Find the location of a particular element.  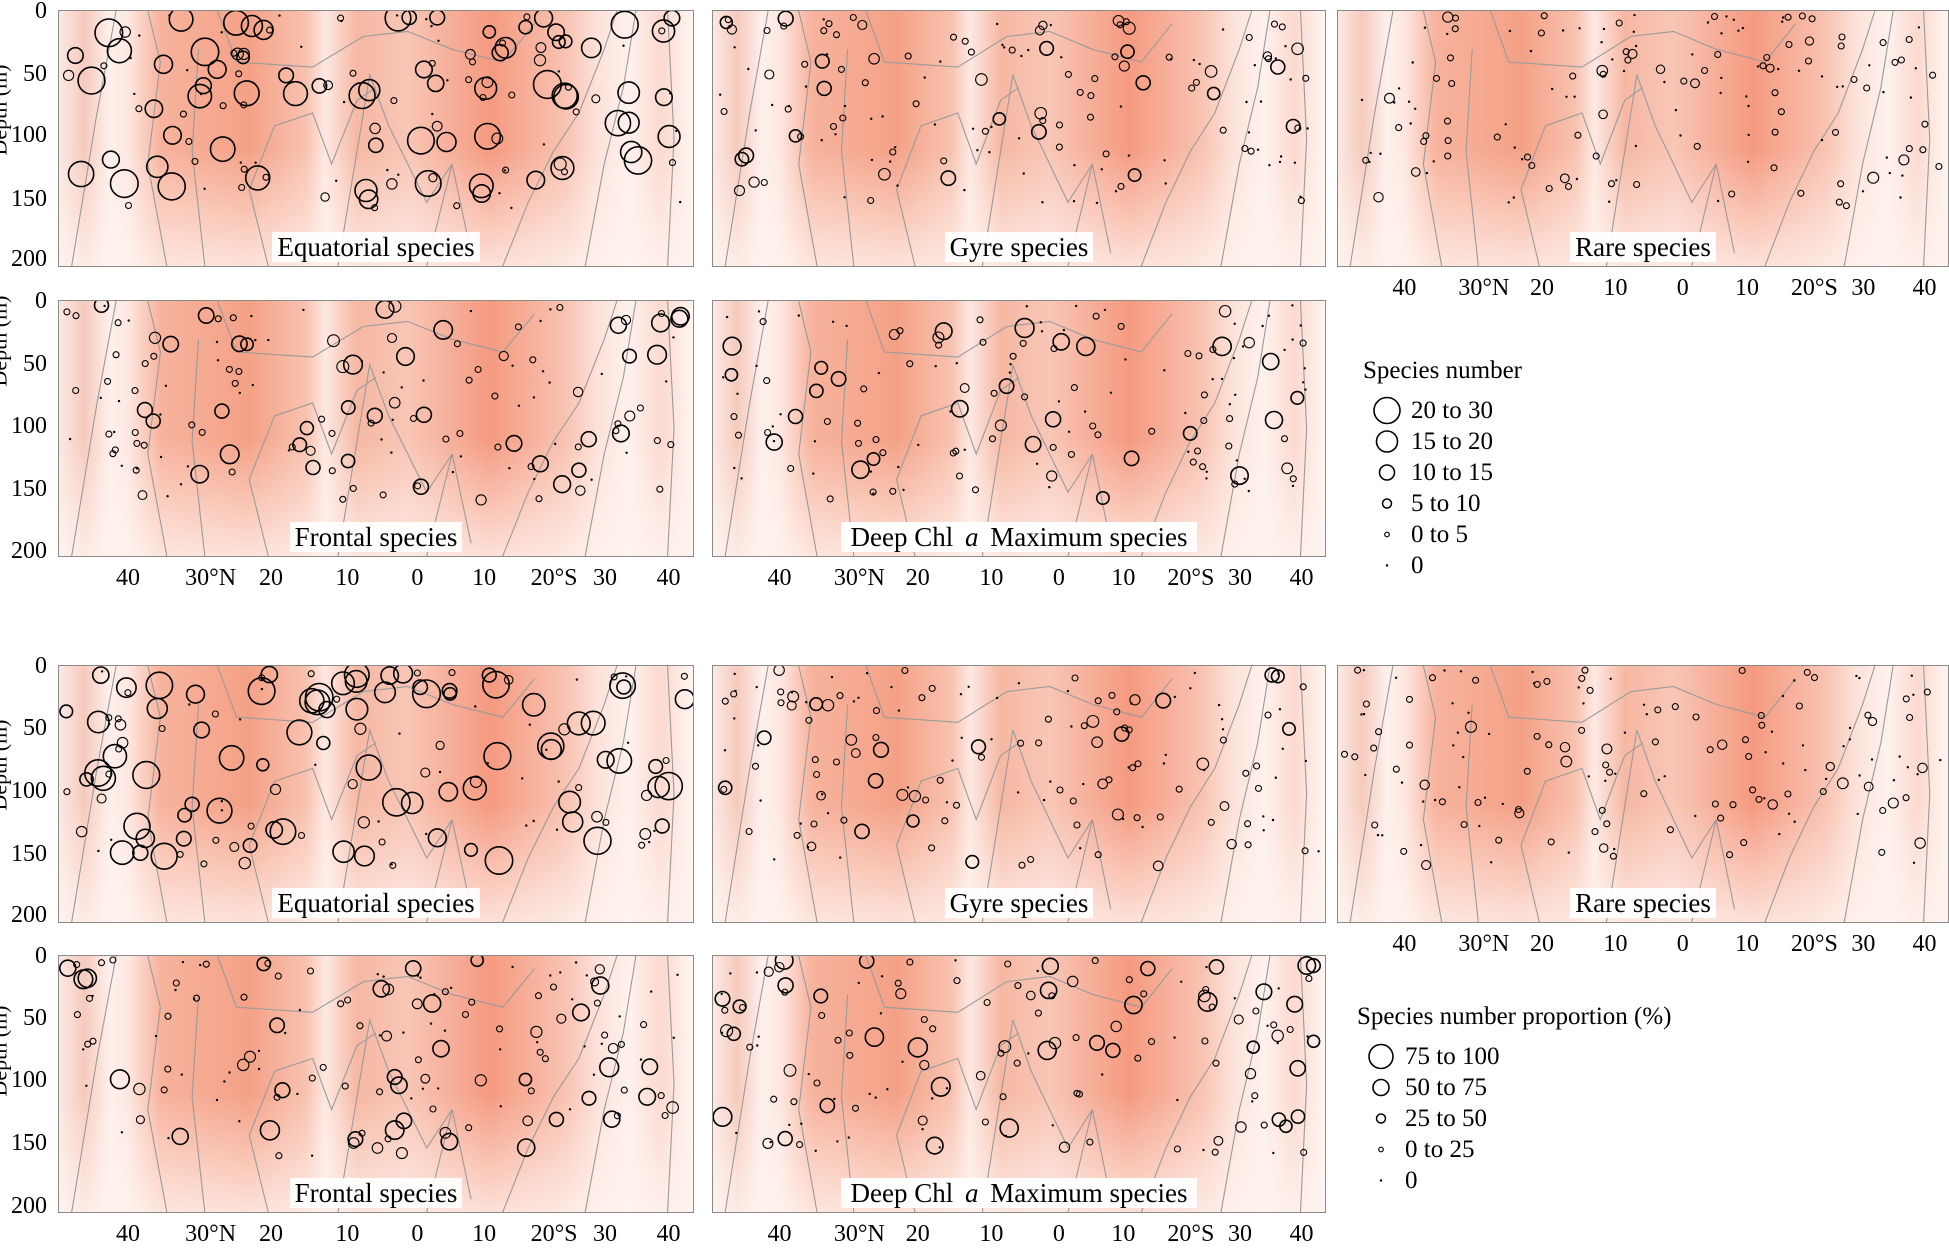

legend-item: 25 to 50 is located at coordinates (1514, 1118).